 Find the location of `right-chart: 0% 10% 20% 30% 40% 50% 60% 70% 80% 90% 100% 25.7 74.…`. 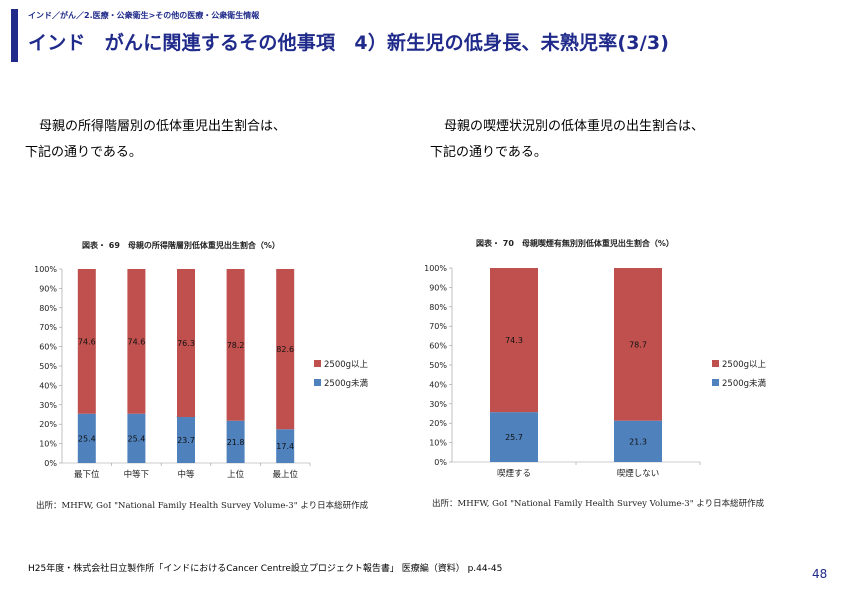

right-chart: 0% 10% 20% 30% 40% 50% 60% 70% 80% 90% 100% 25.7 74.… is located at coordinates (595, 371).